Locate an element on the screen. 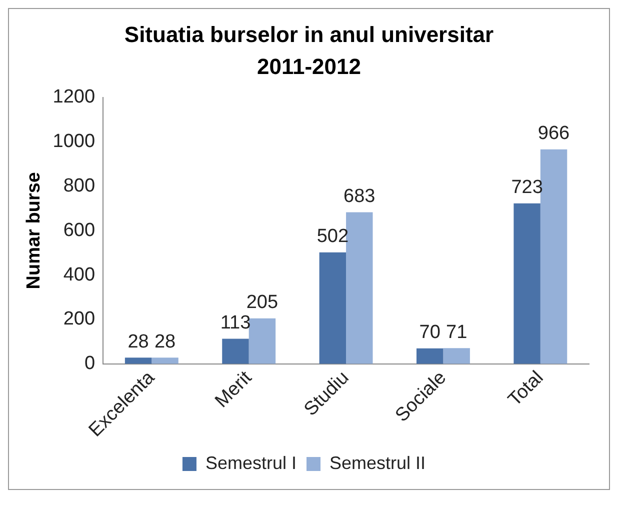 The width and height of the screenshot is (630, 515). y-tick-label: 800 is located at coordinates (79, 185).